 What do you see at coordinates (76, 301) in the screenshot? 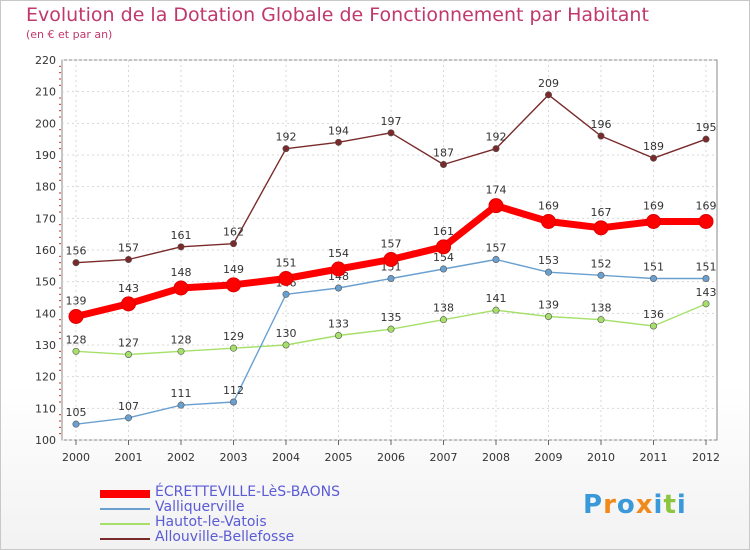
I see `data-label: 139` at bounding box center [76, 301].